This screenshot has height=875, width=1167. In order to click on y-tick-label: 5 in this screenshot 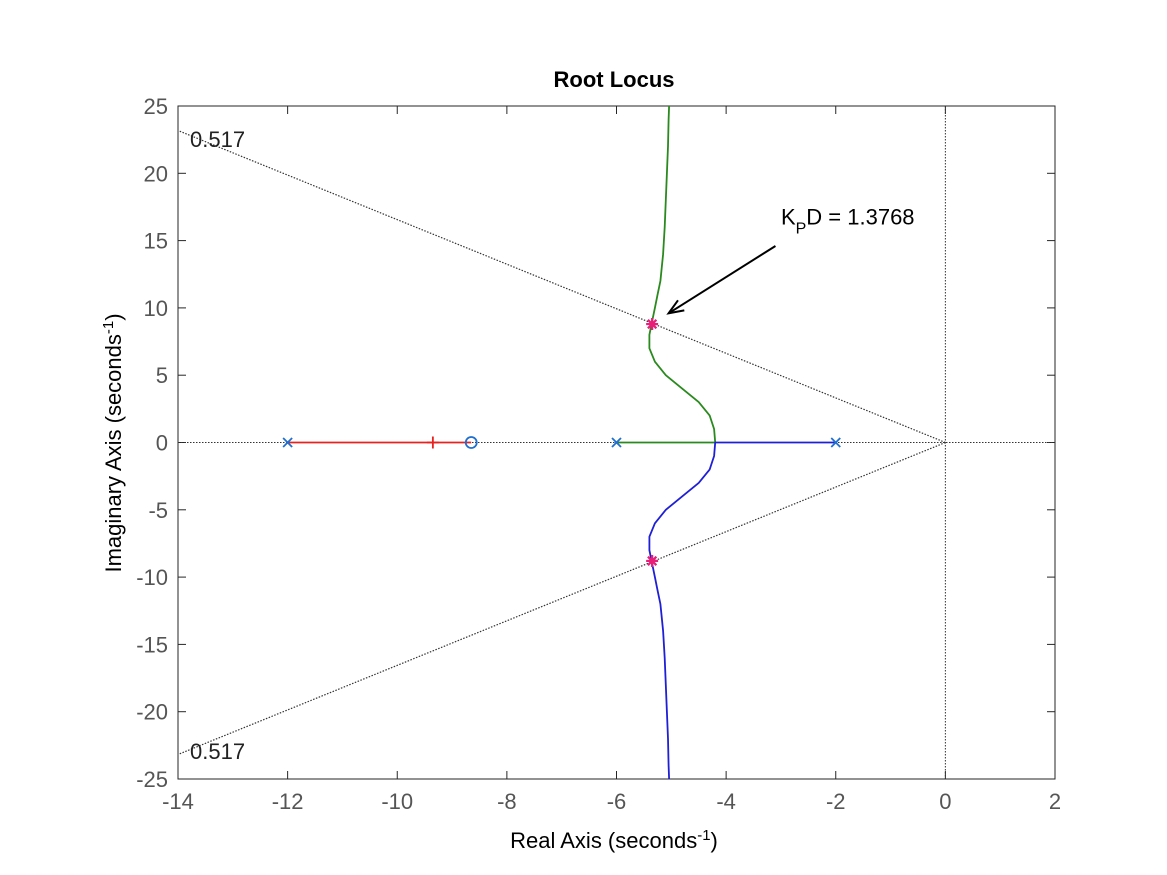, I will do `click(162, 375)`.